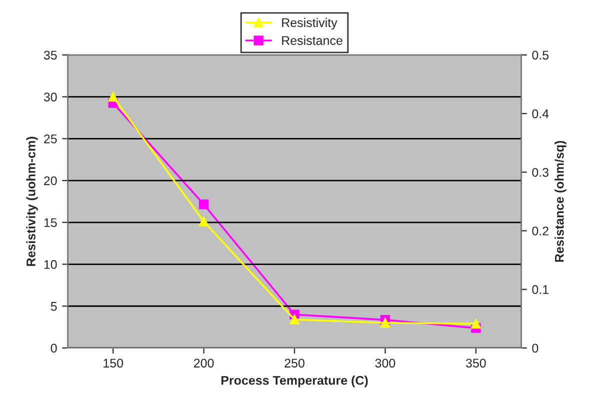  Describe the element at coordinates (476, 363) in the screenshot. I see `x-tick-label: 350` at that location.